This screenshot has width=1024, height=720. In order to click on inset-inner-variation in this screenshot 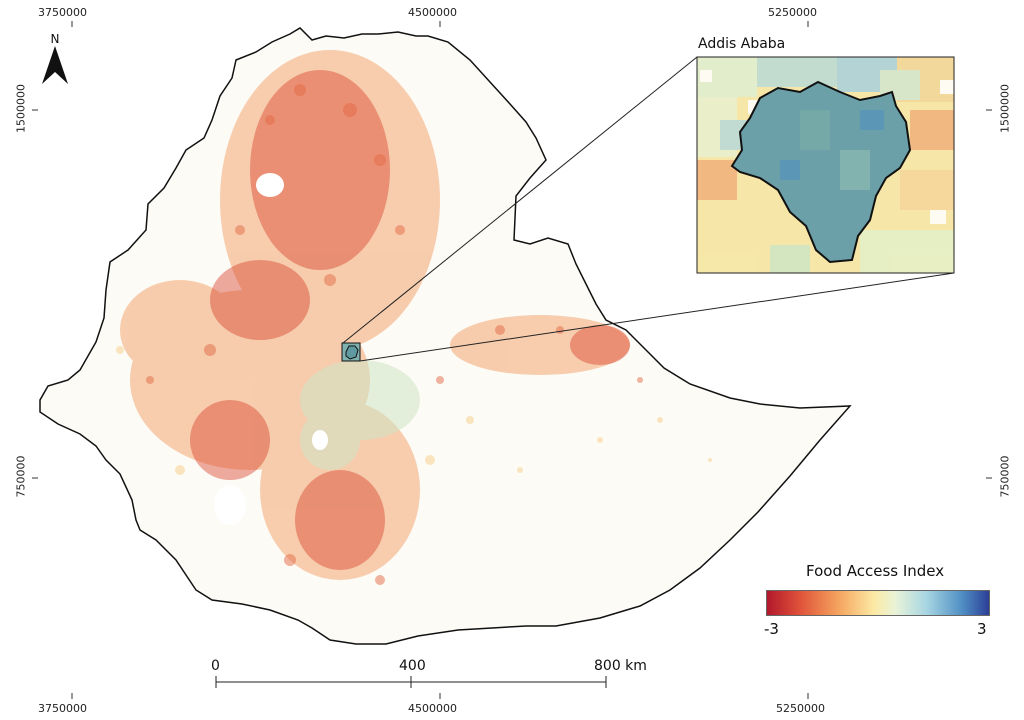, I will do `click(832, 150)`.